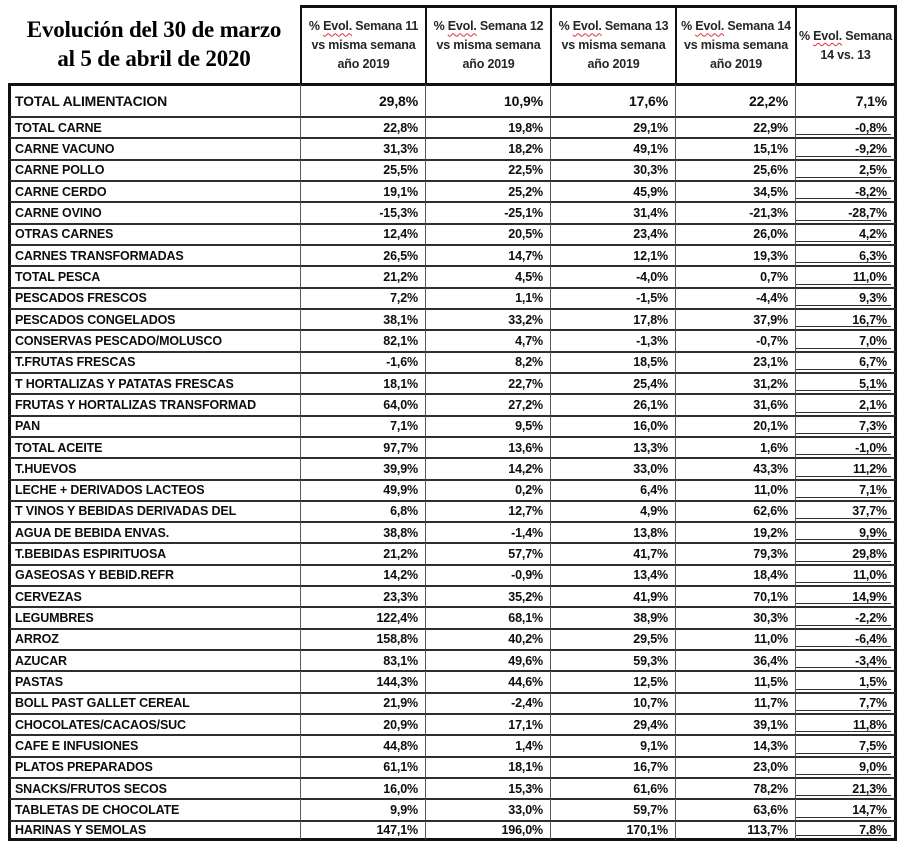  Describe the element at coordinates (510, 26) in the screenshot. I see `column-header-text: Semana 12` at that location.